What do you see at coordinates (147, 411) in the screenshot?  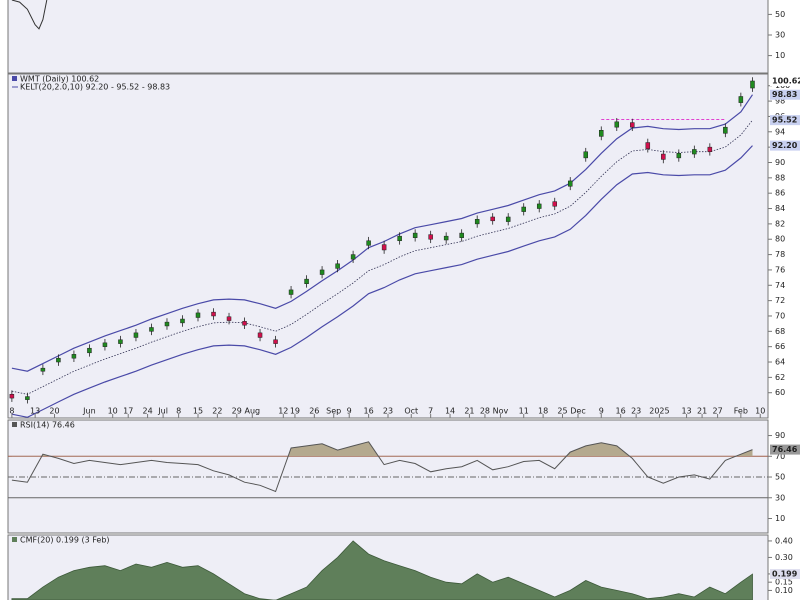 I see `x-tick-label: 24` at bounding box center [147, 411].